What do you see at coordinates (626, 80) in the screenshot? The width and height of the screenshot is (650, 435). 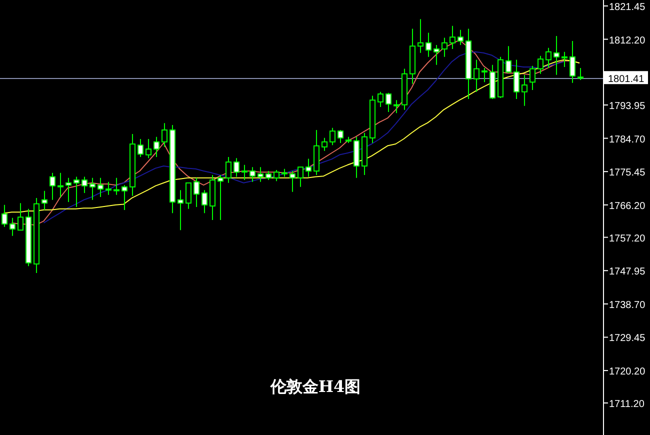 I see `ref-line-label: 1801.41` at bounding box center [626, 80].